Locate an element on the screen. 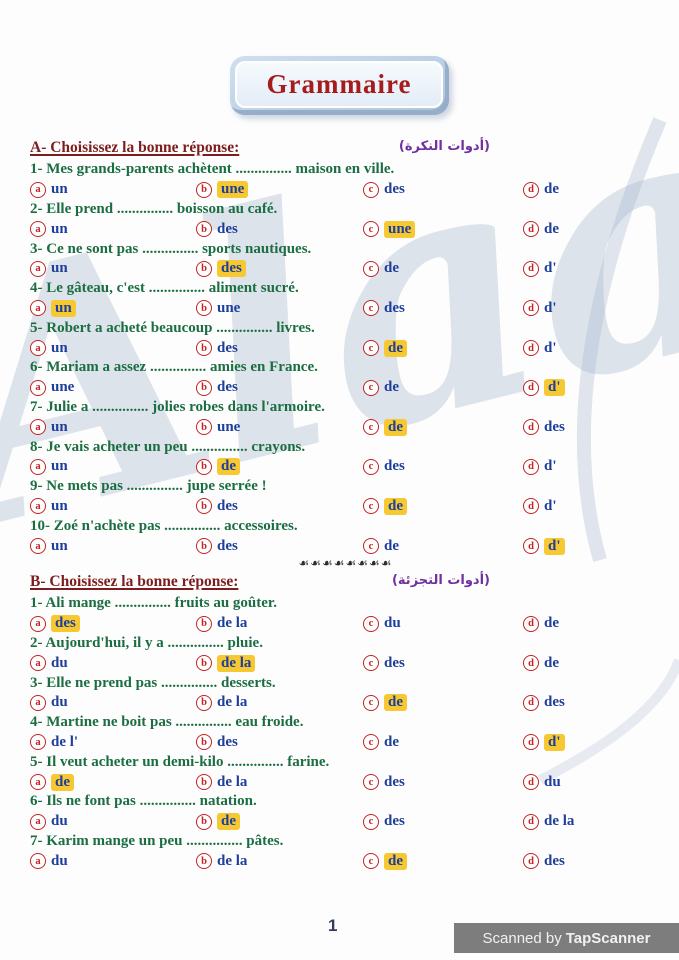 The width and height of the screenshot is (679, 960). option-label-answer-highlight: de la is located at coordinates (236, 663).